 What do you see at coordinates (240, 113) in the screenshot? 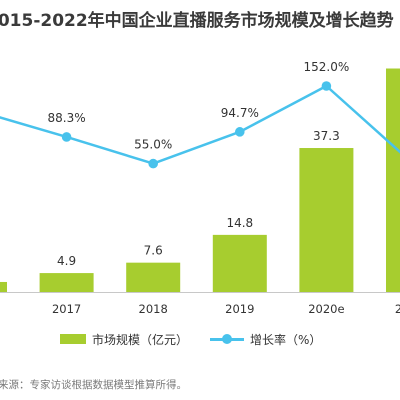
I see `growth-value-label-2019: 94.7%` at bounding box center [240, 113].